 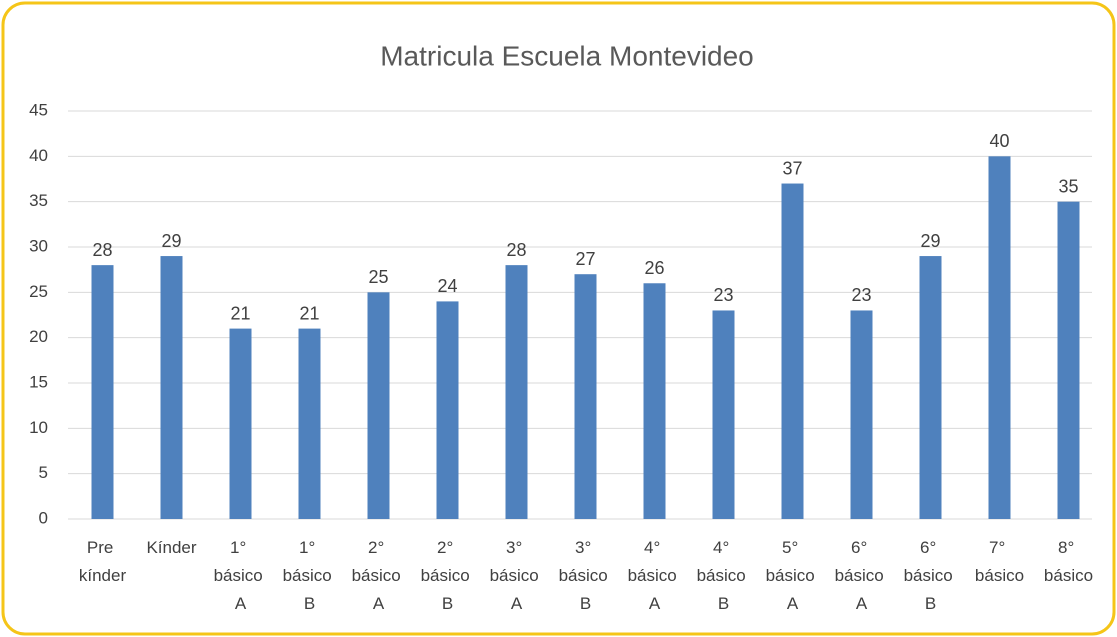 I want to click on y-tick-label: 40, so click(x=38, y=155).